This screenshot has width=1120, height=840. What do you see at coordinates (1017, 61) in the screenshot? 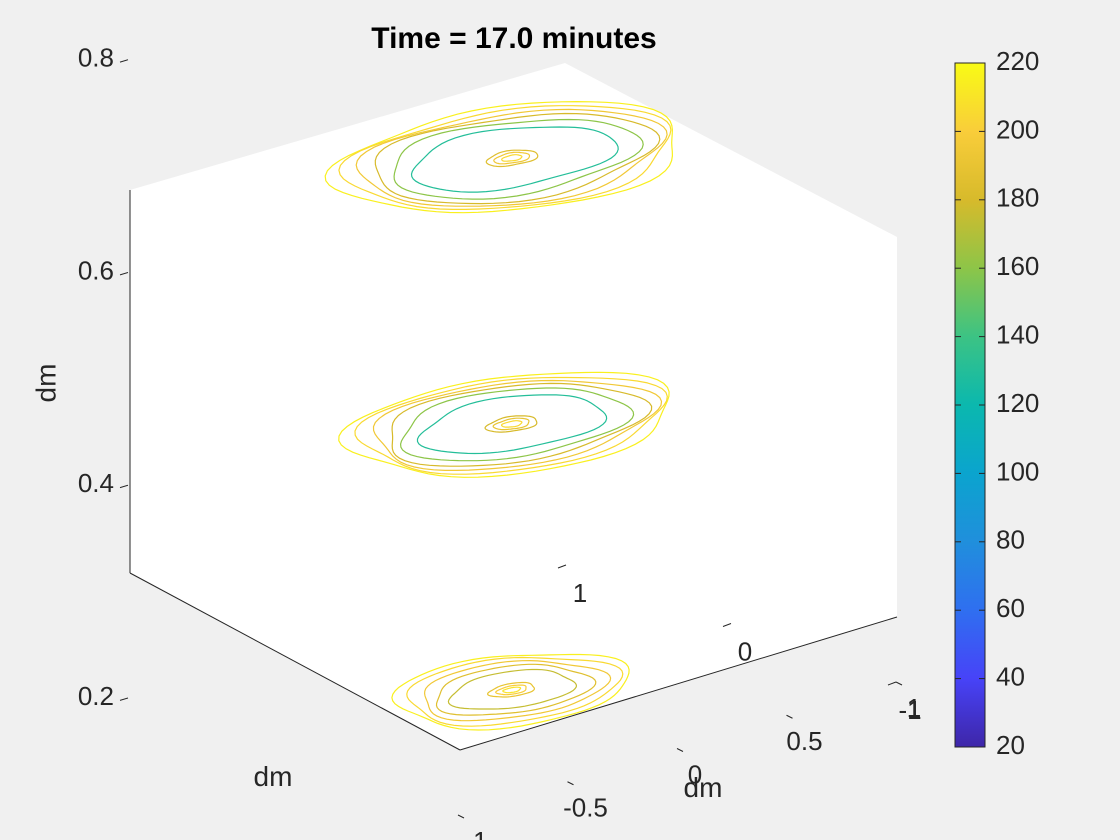
I see `colorbar-tick-label: 220` at bounding box center [1017, 61].